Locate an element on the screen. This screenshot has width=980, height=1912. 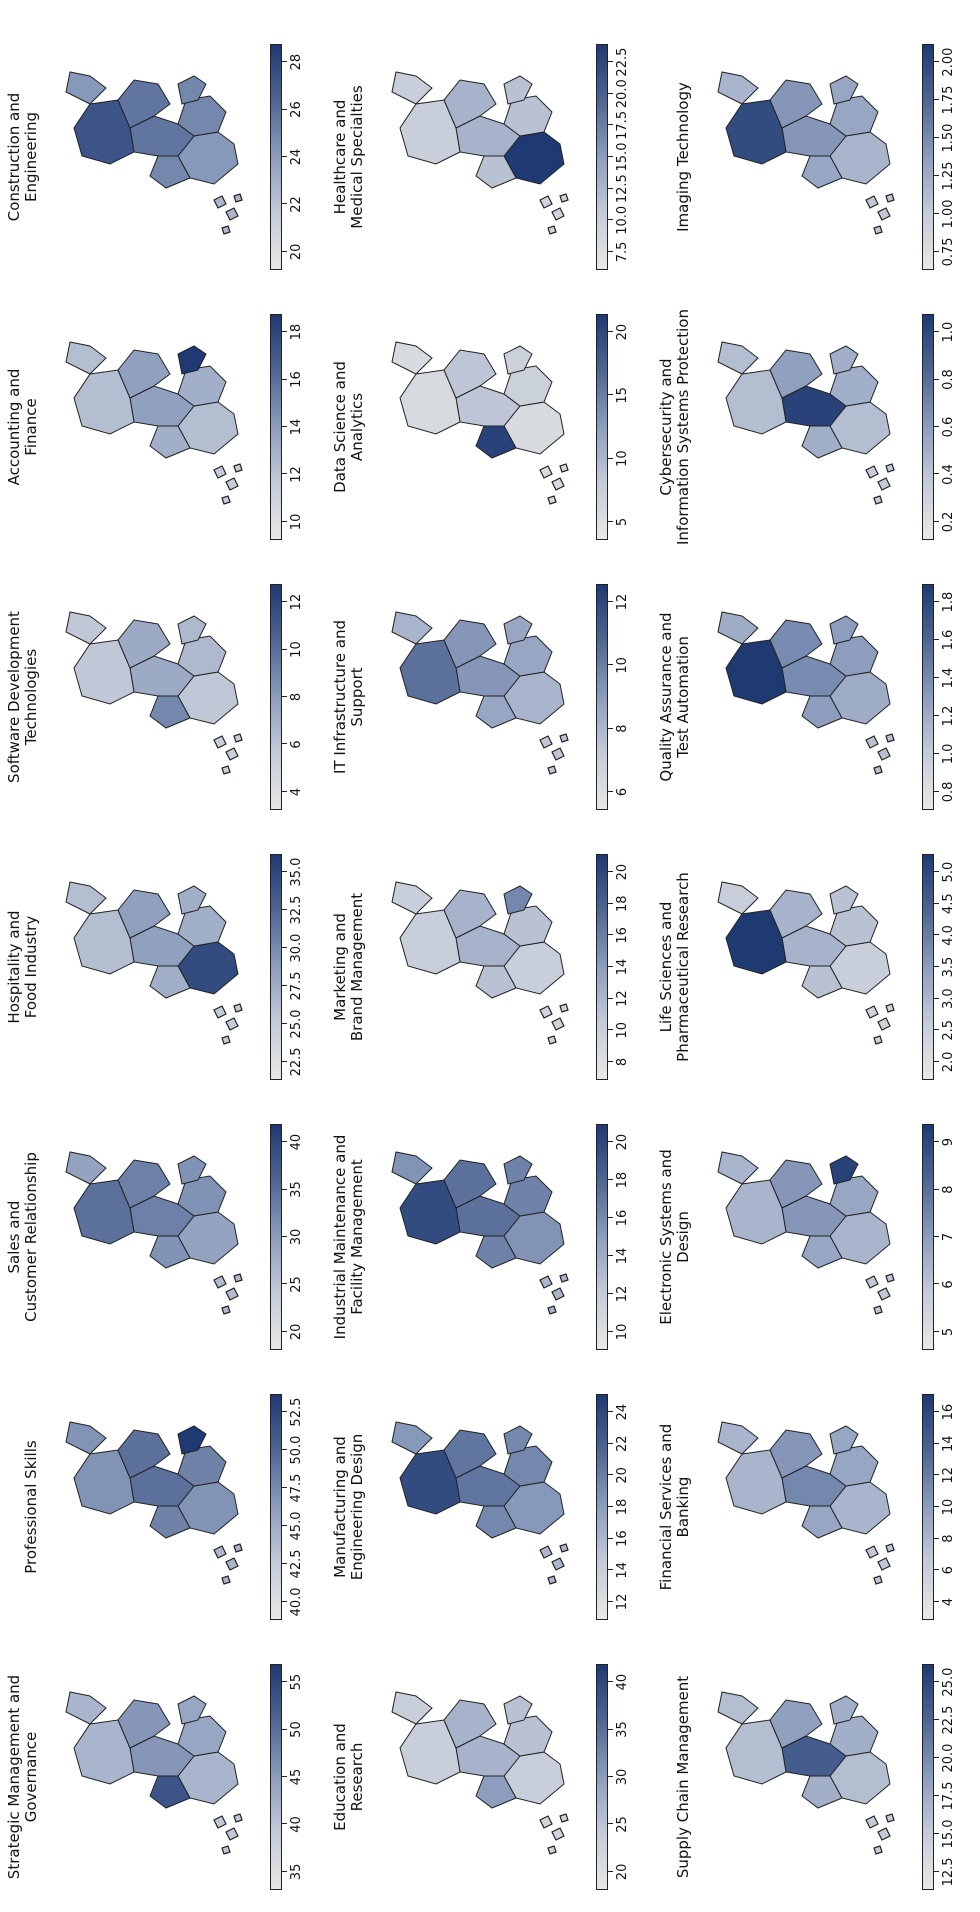
colorbar: 7.5 10.0 12.5 15.0 17.5 20.0 22.5 is located at coordinates (619, 157).